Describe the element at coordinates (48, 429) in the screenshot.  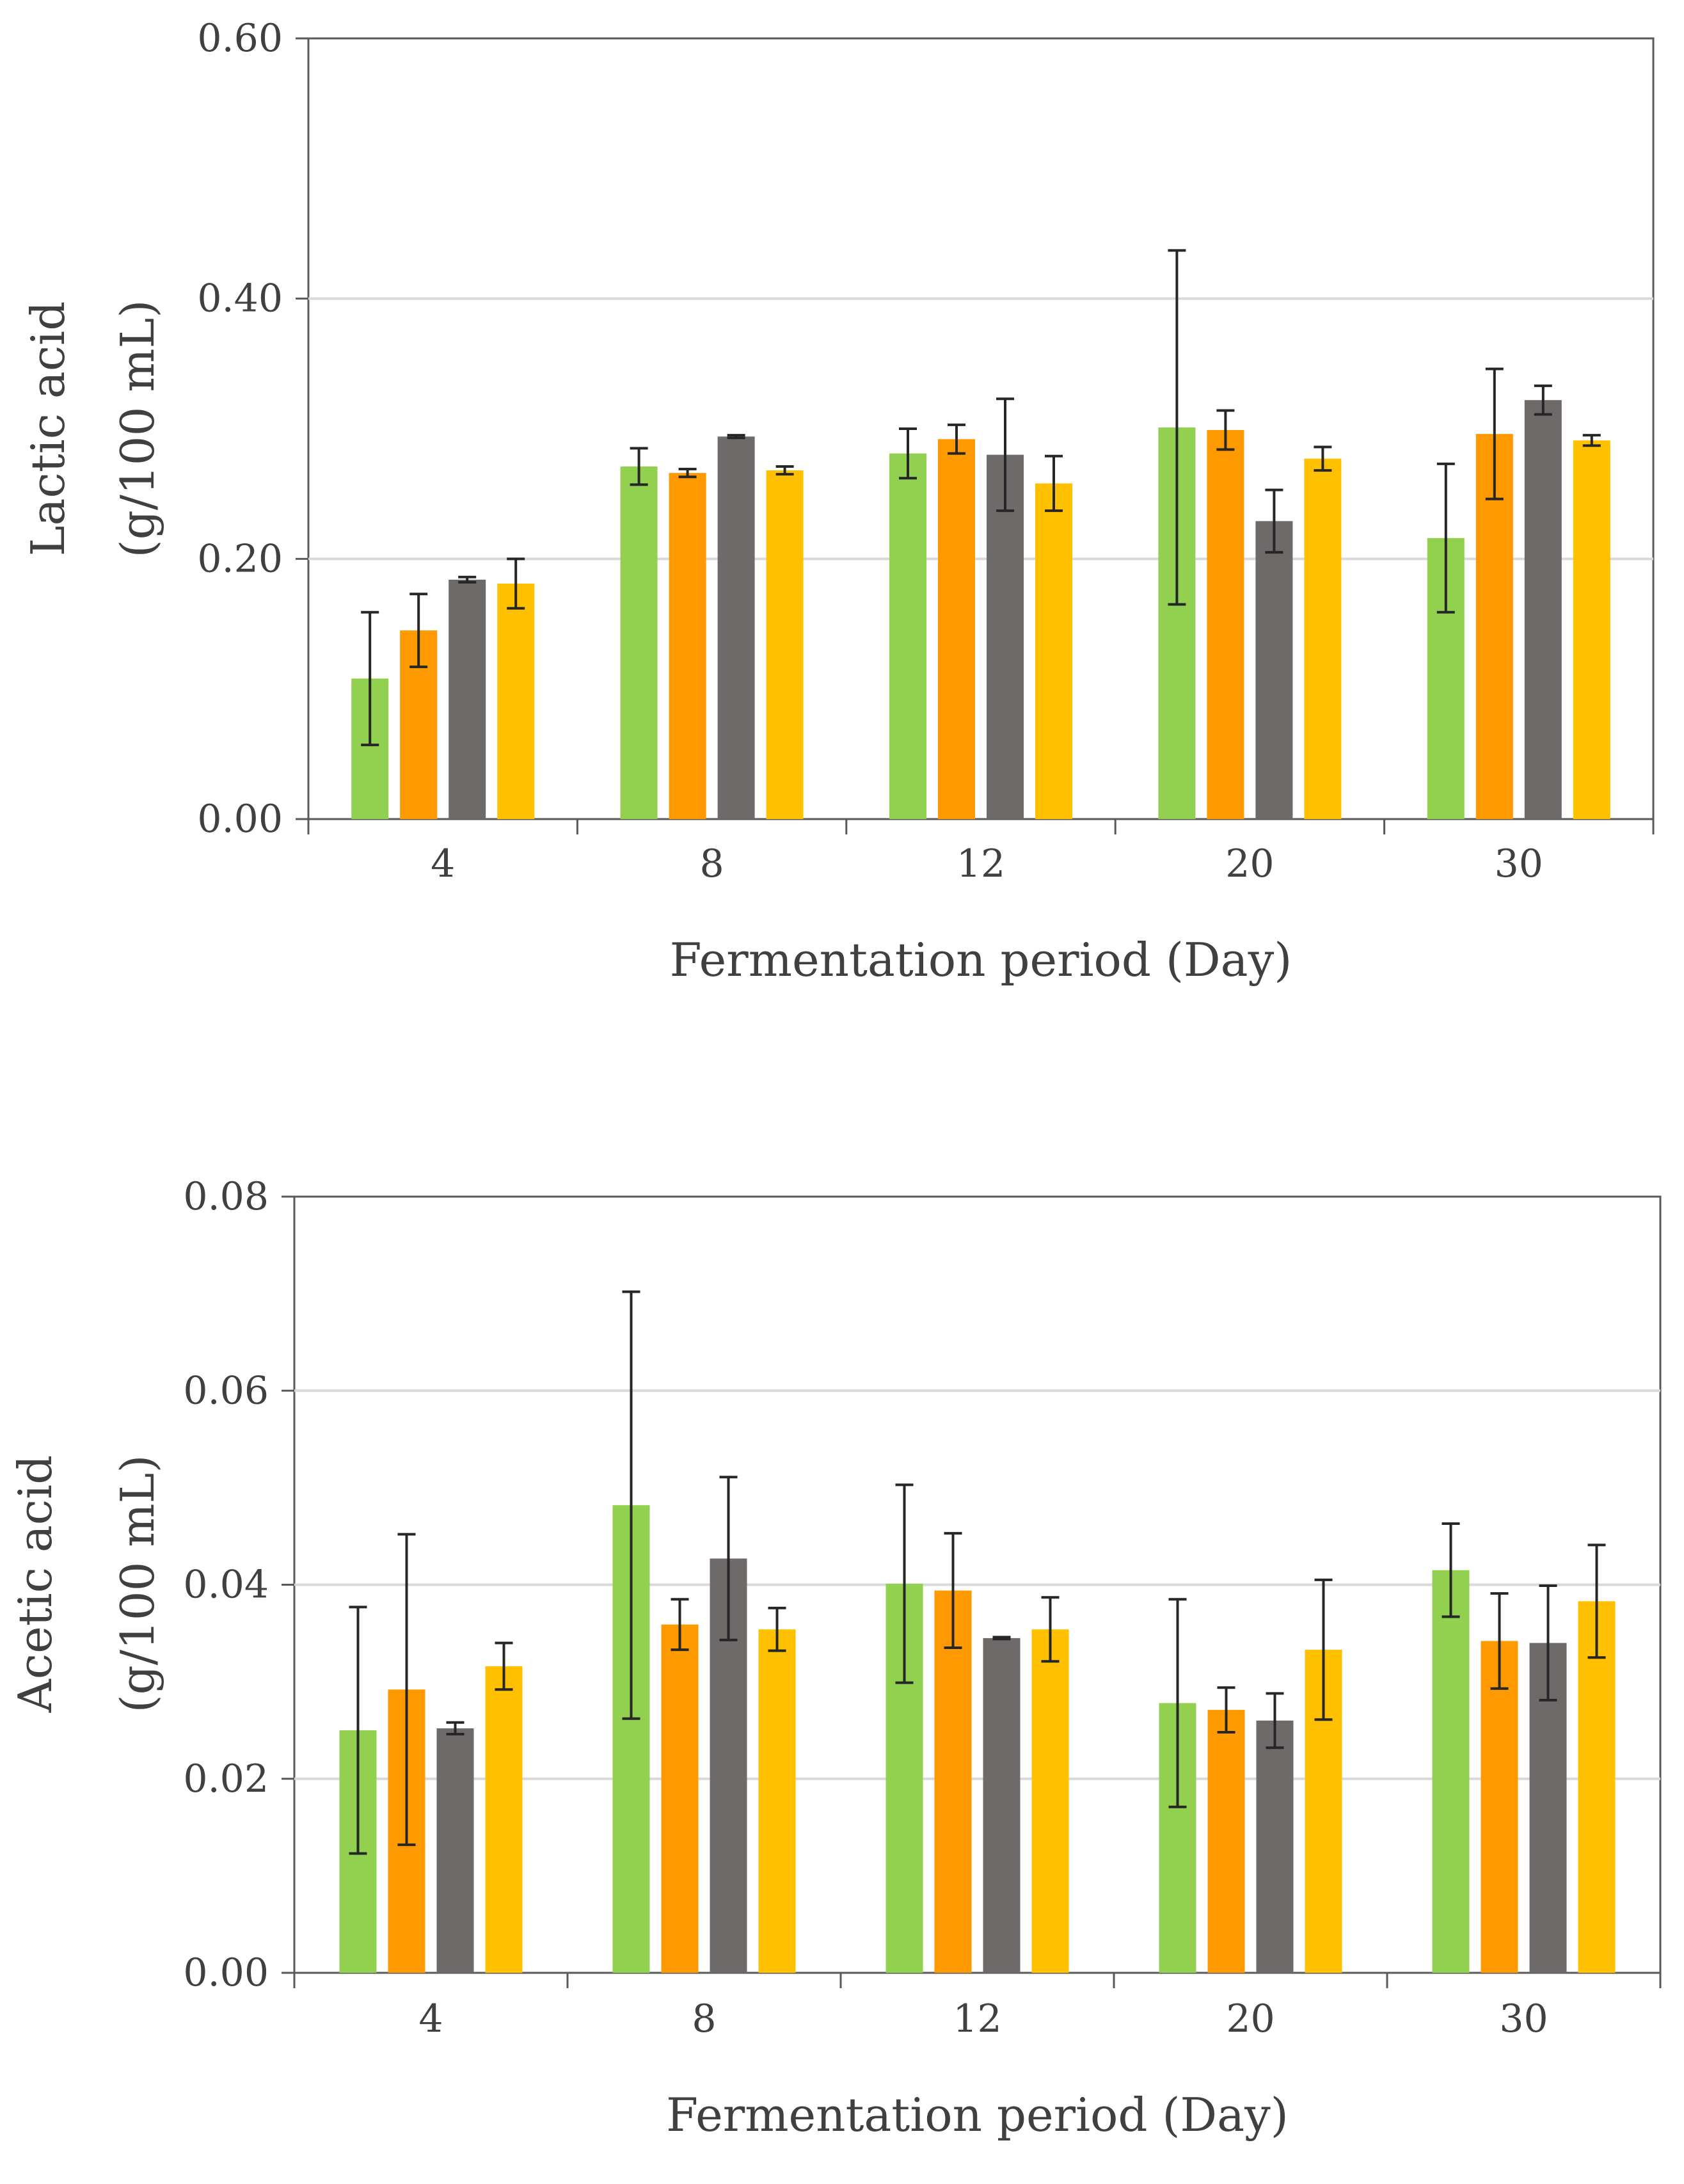
I see `y-axis-title-line1: Lactic acid` at that location.